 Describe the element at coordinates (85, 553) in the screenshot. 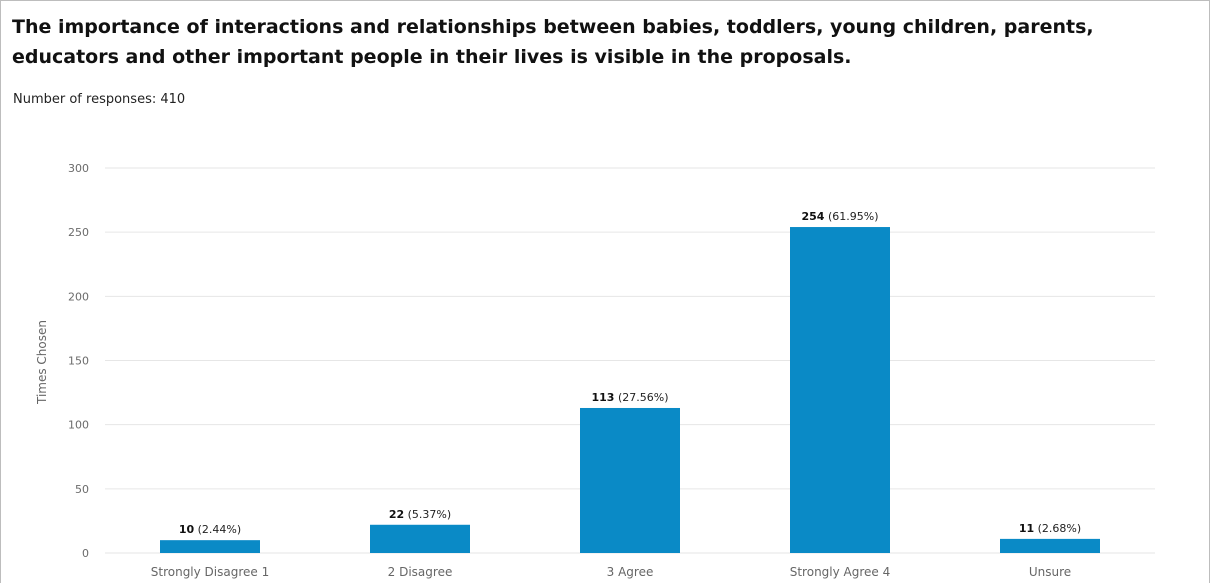

I see `y-tick-label: 0` at that location.